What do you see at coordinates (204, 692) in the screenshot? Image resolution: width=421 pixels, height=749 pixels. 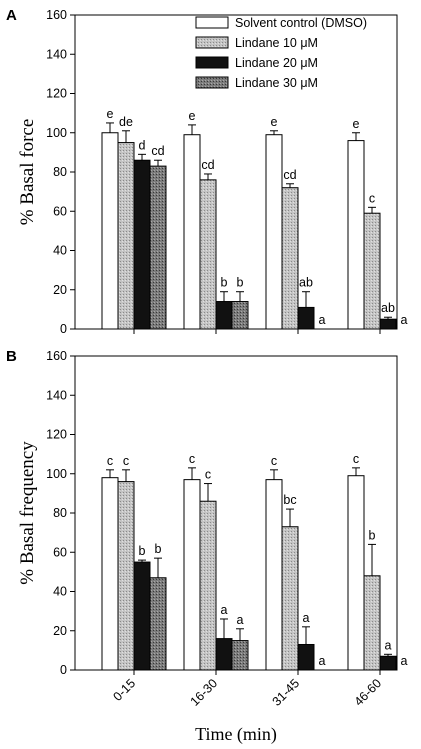 I see `x-tick-label: 16-30` at bounding box center [204, 692].